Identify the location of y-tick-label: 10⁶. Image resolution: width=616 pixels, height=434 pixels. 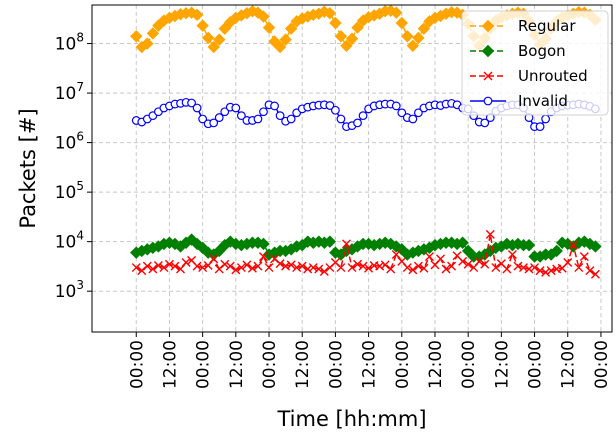
(69, 142).